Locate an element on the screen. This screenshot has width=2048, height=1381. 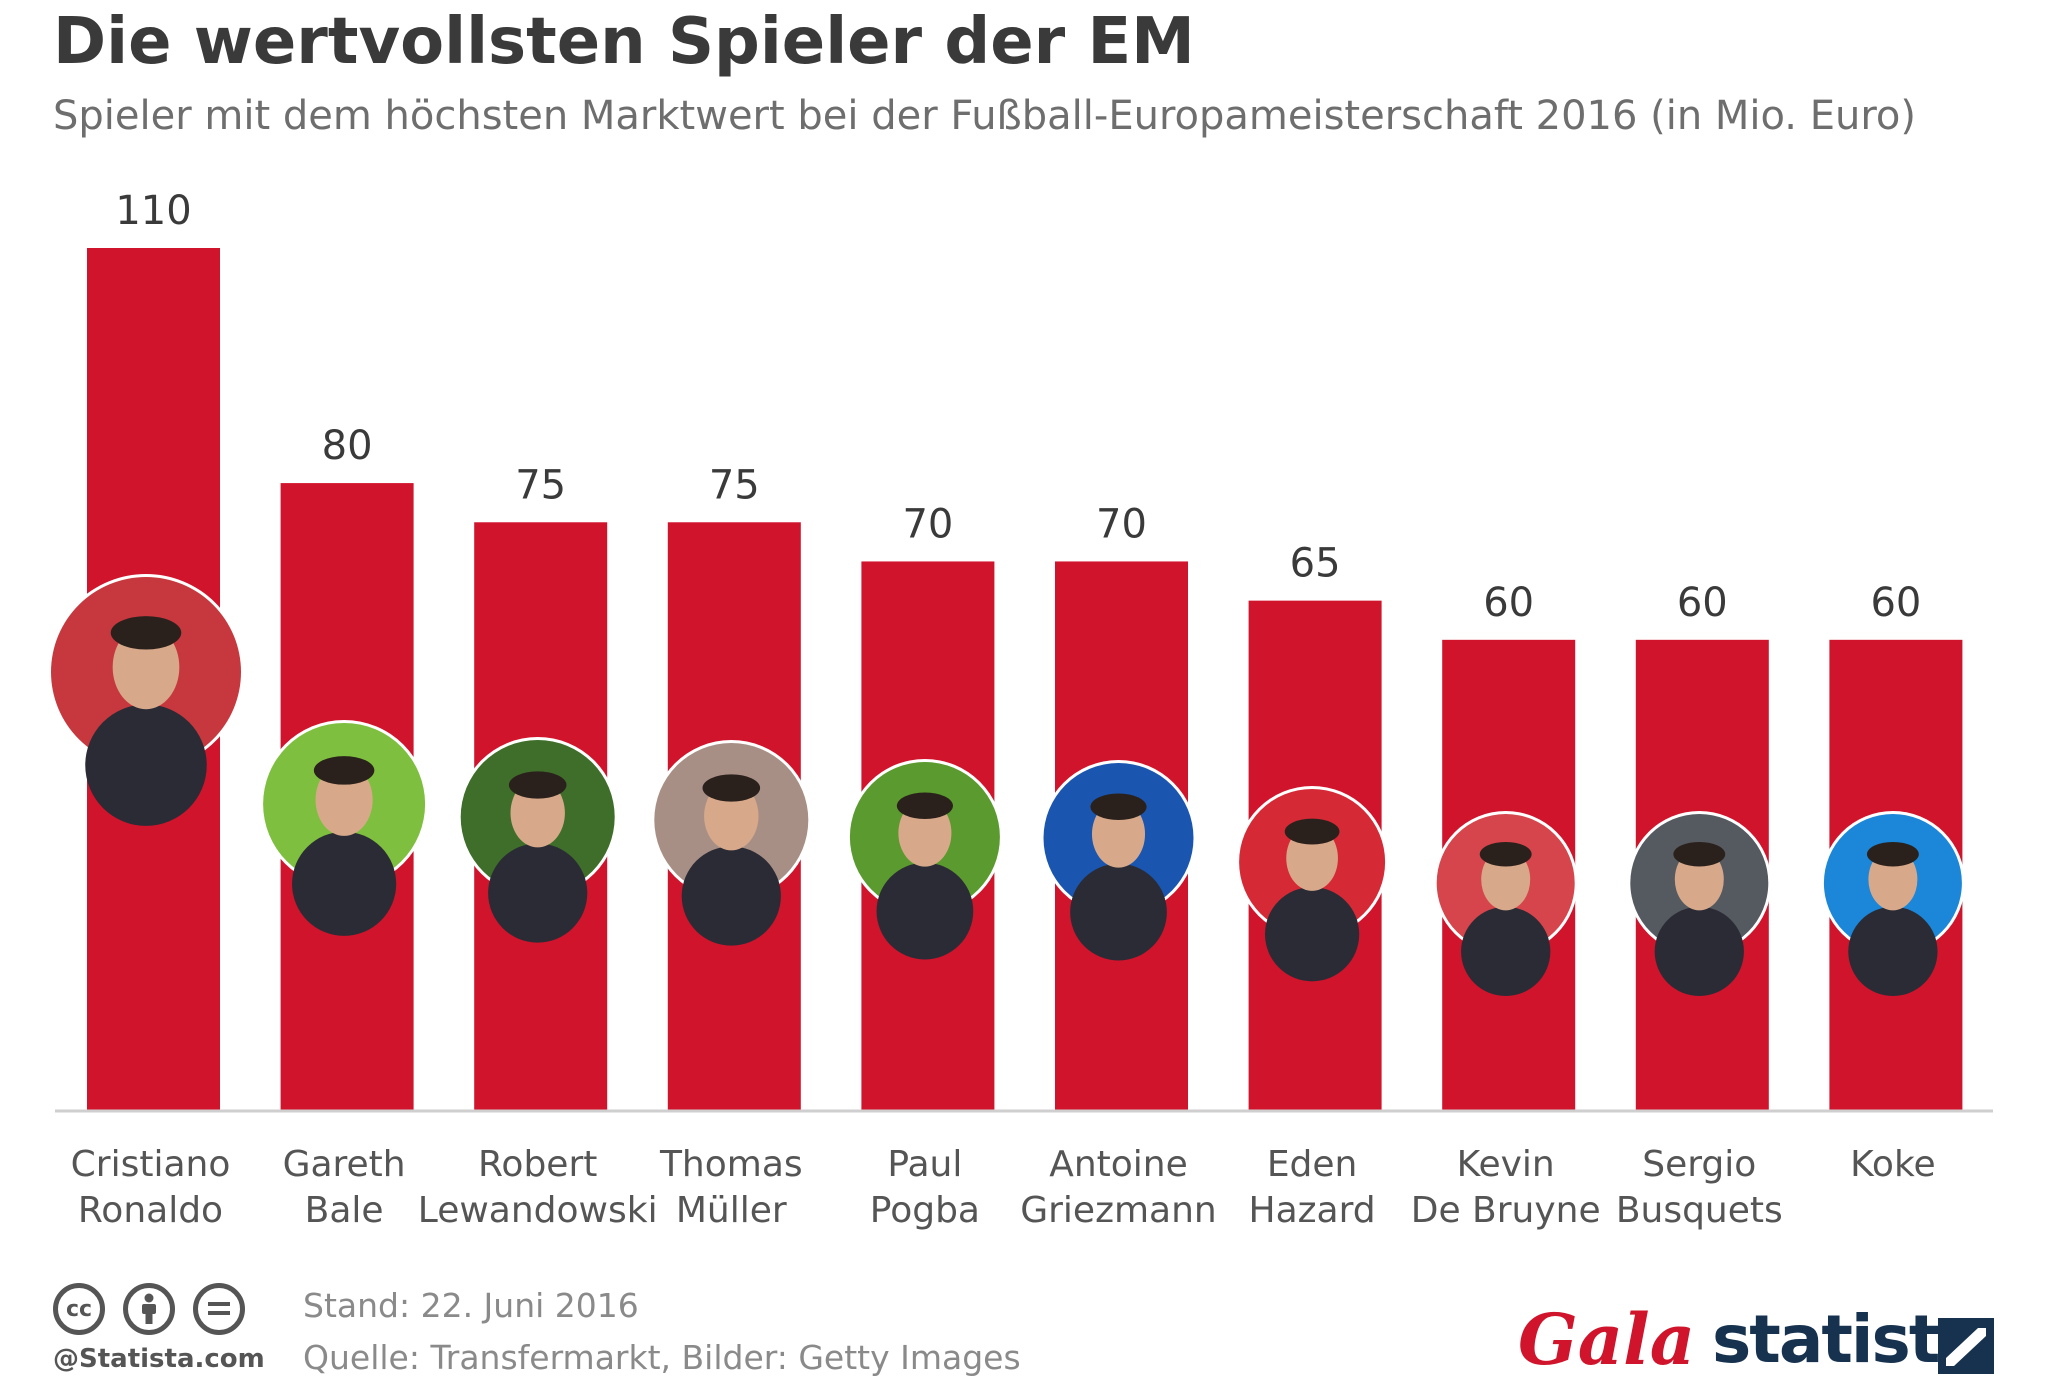
category-label: Ronaldo is located at coordinates (150, 1210).